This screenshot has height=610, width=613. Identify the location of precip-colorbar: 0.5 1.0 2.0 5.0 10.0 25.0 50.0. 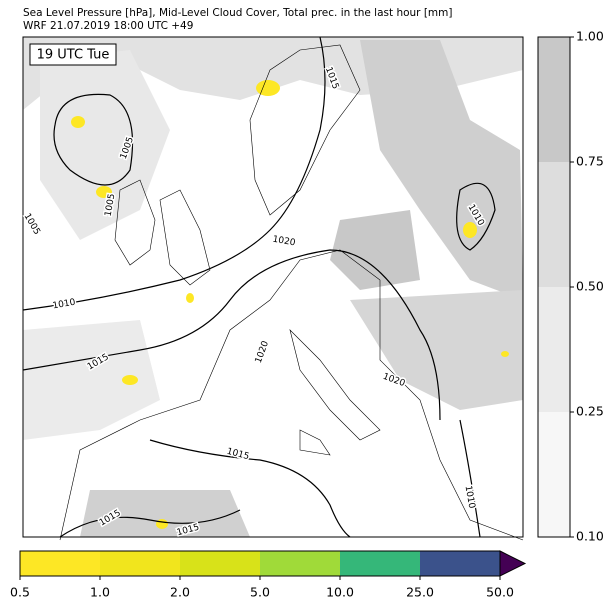
(268, 575).